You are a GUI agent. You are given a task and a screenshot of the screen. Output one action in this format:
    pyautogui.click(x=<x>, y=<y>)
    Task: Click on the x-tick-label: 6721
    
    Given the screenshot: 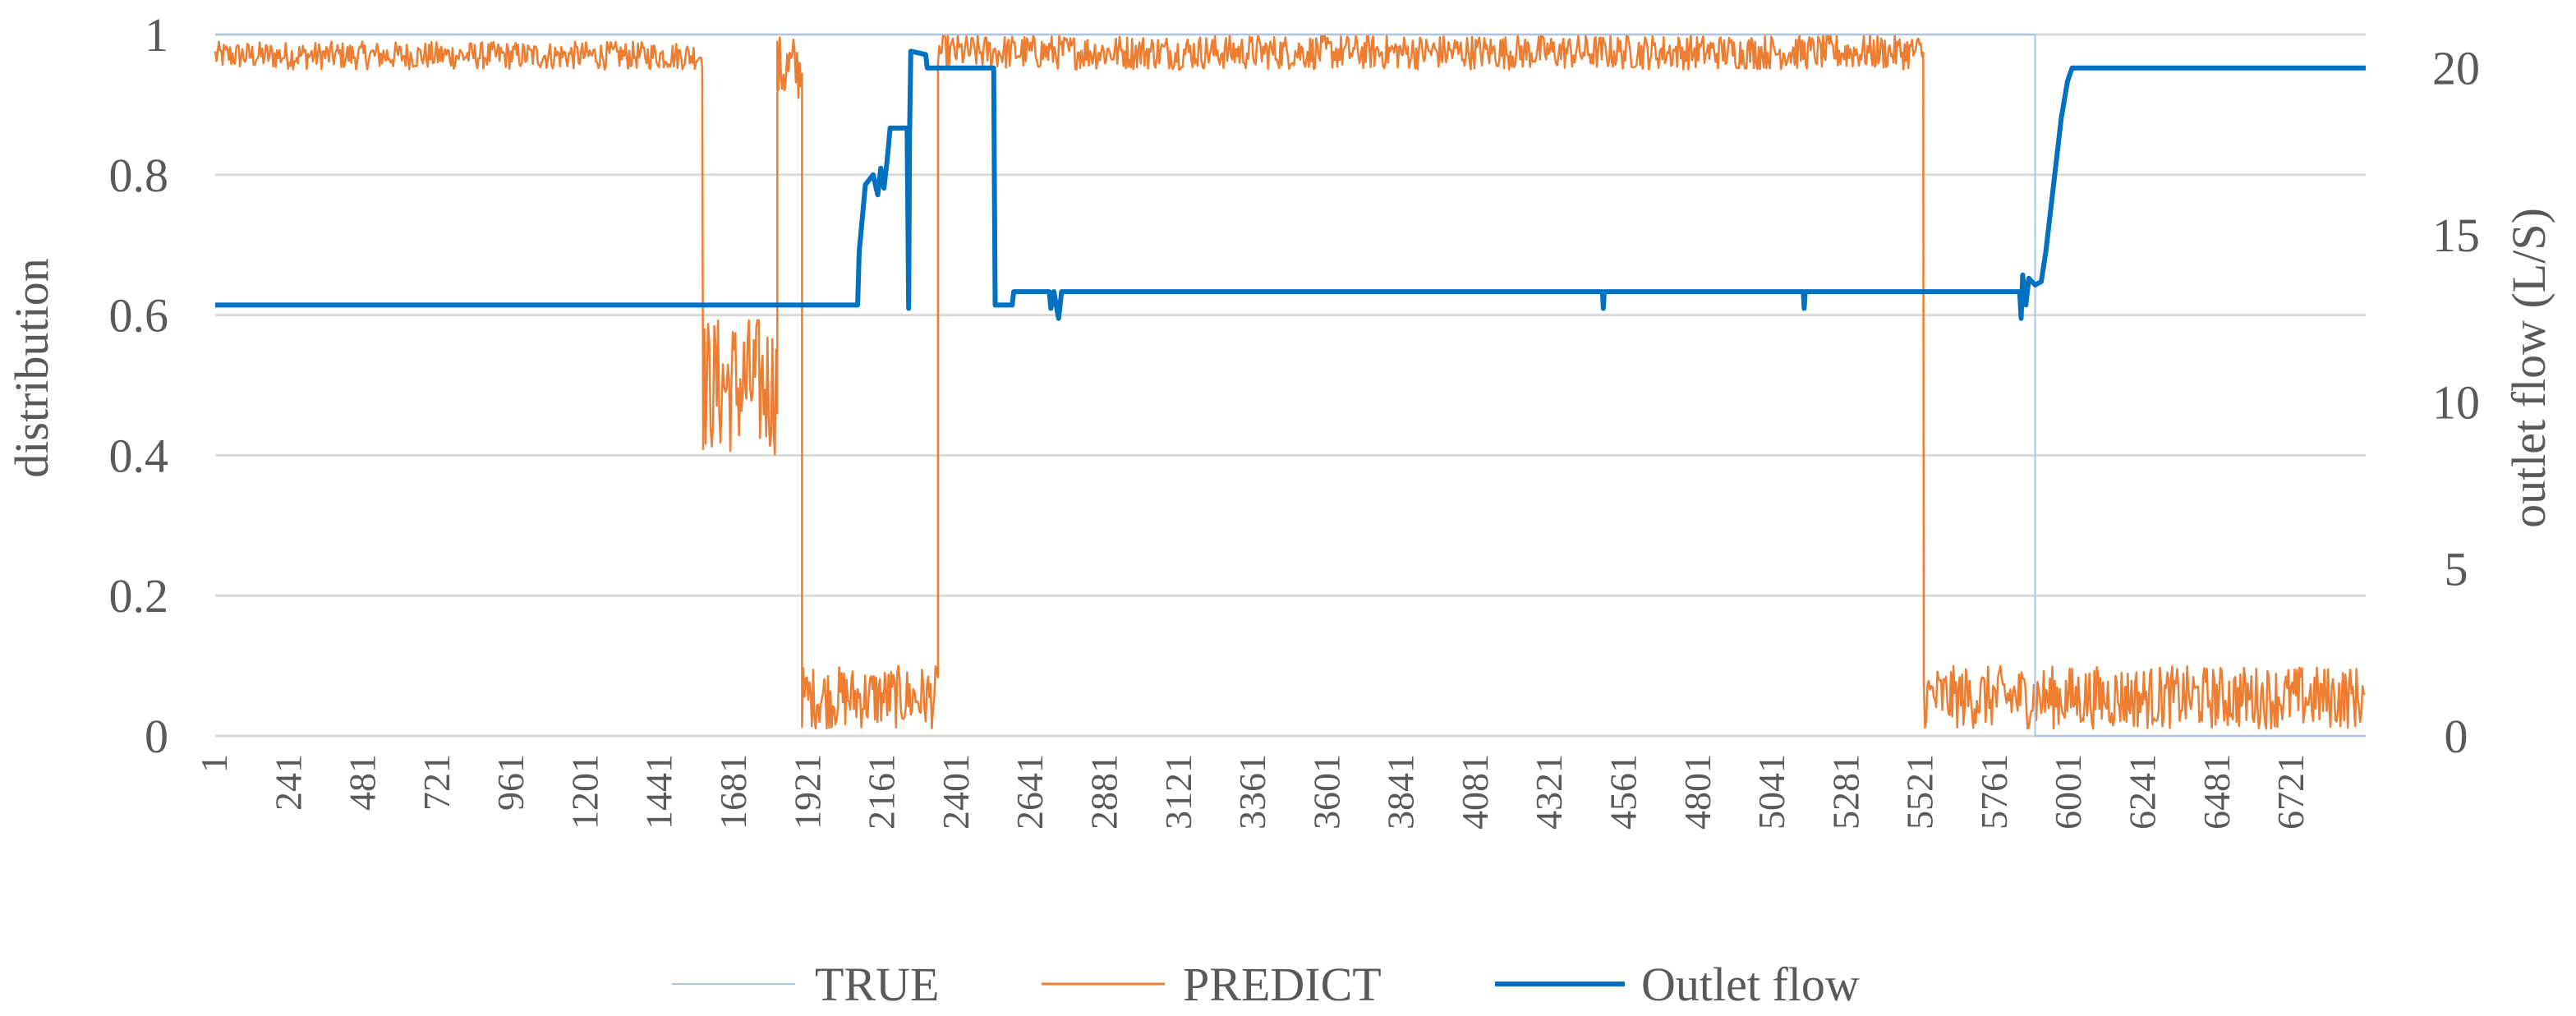 What is the action you would take?
    pyautogui.click(x=2291, y=792)
    